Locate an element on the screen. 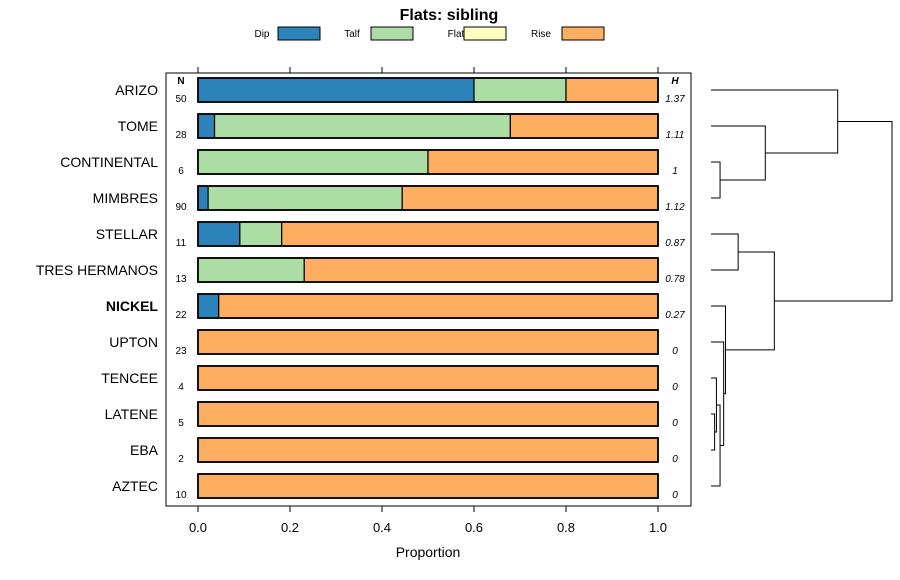 This screenshot has height=580, width=900. n-value: 4 is located at coordinates (181, 387).